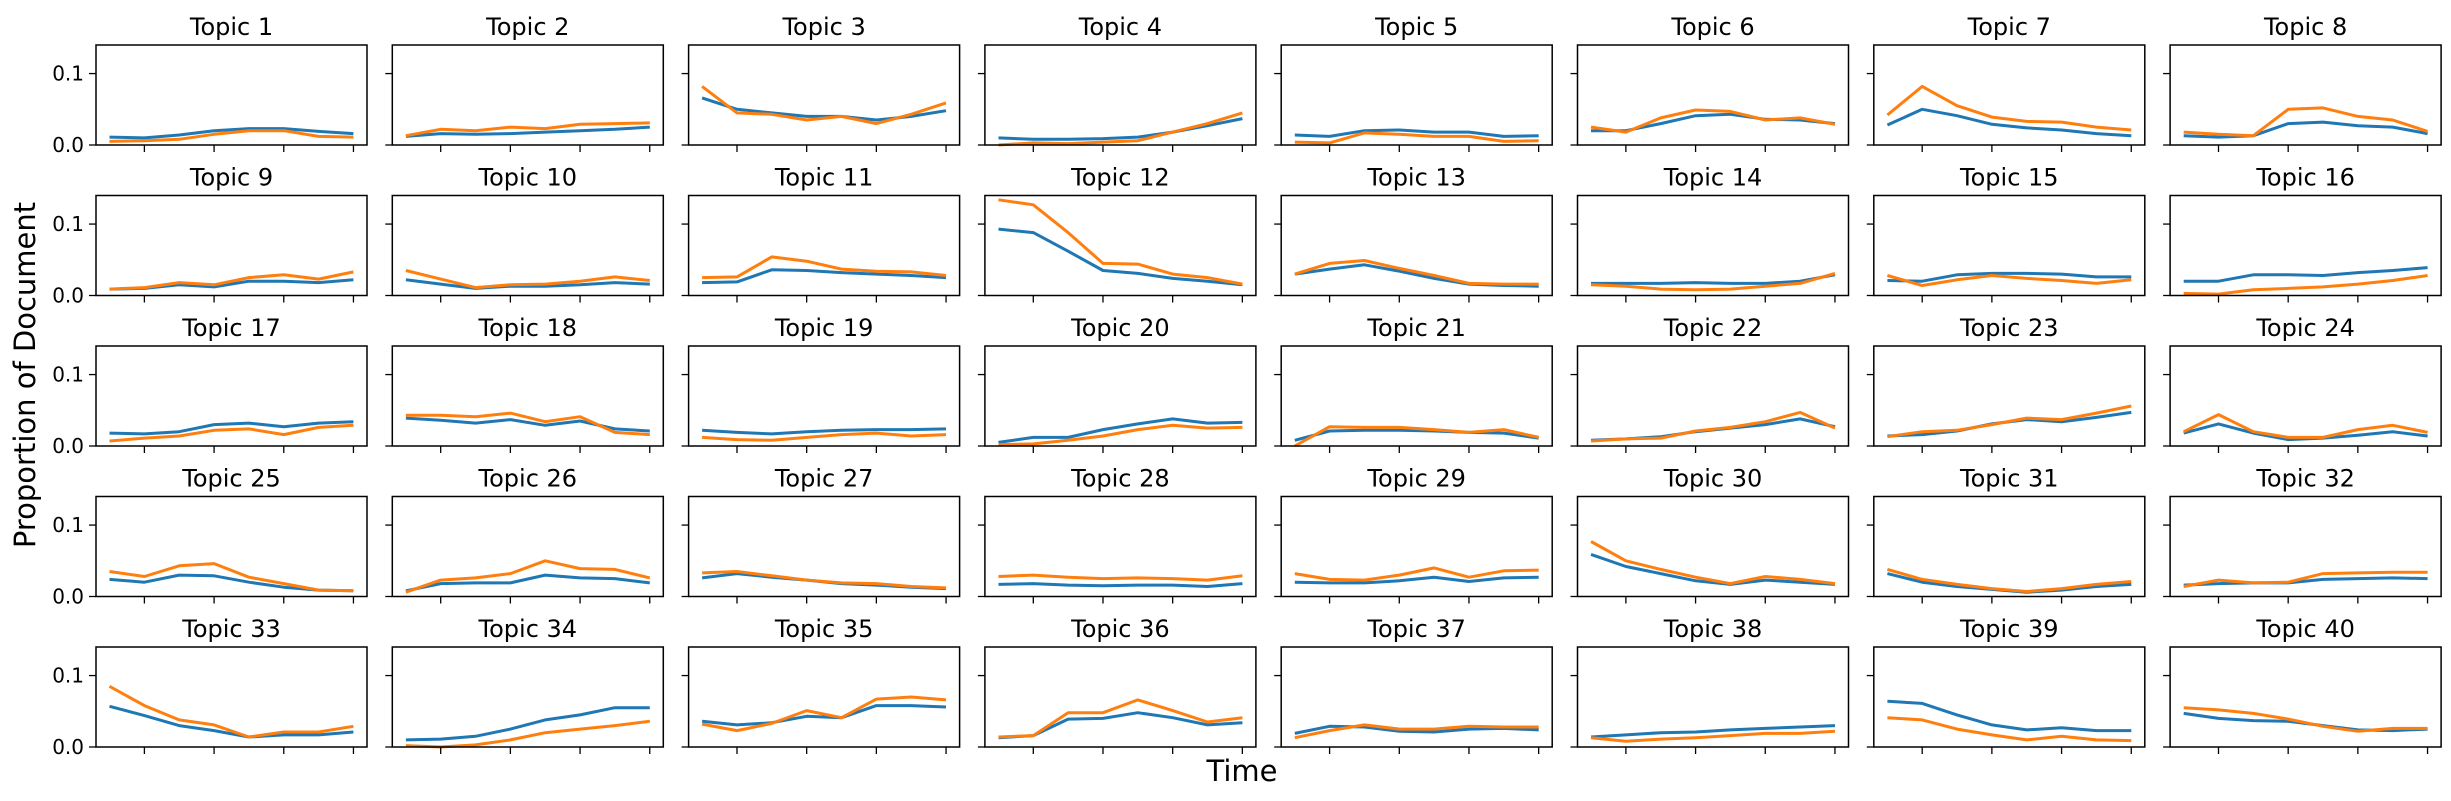  I want to click on topic-panel: Topic 14, so click(1710, 233).